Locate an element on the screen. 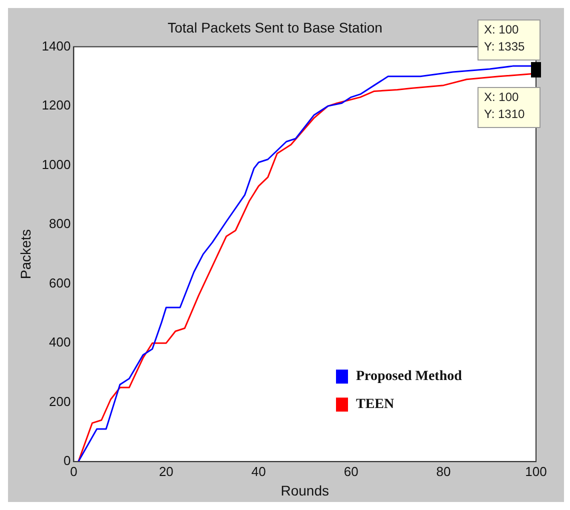  x-tick-label: 100 is located at coordinates (536, 471).